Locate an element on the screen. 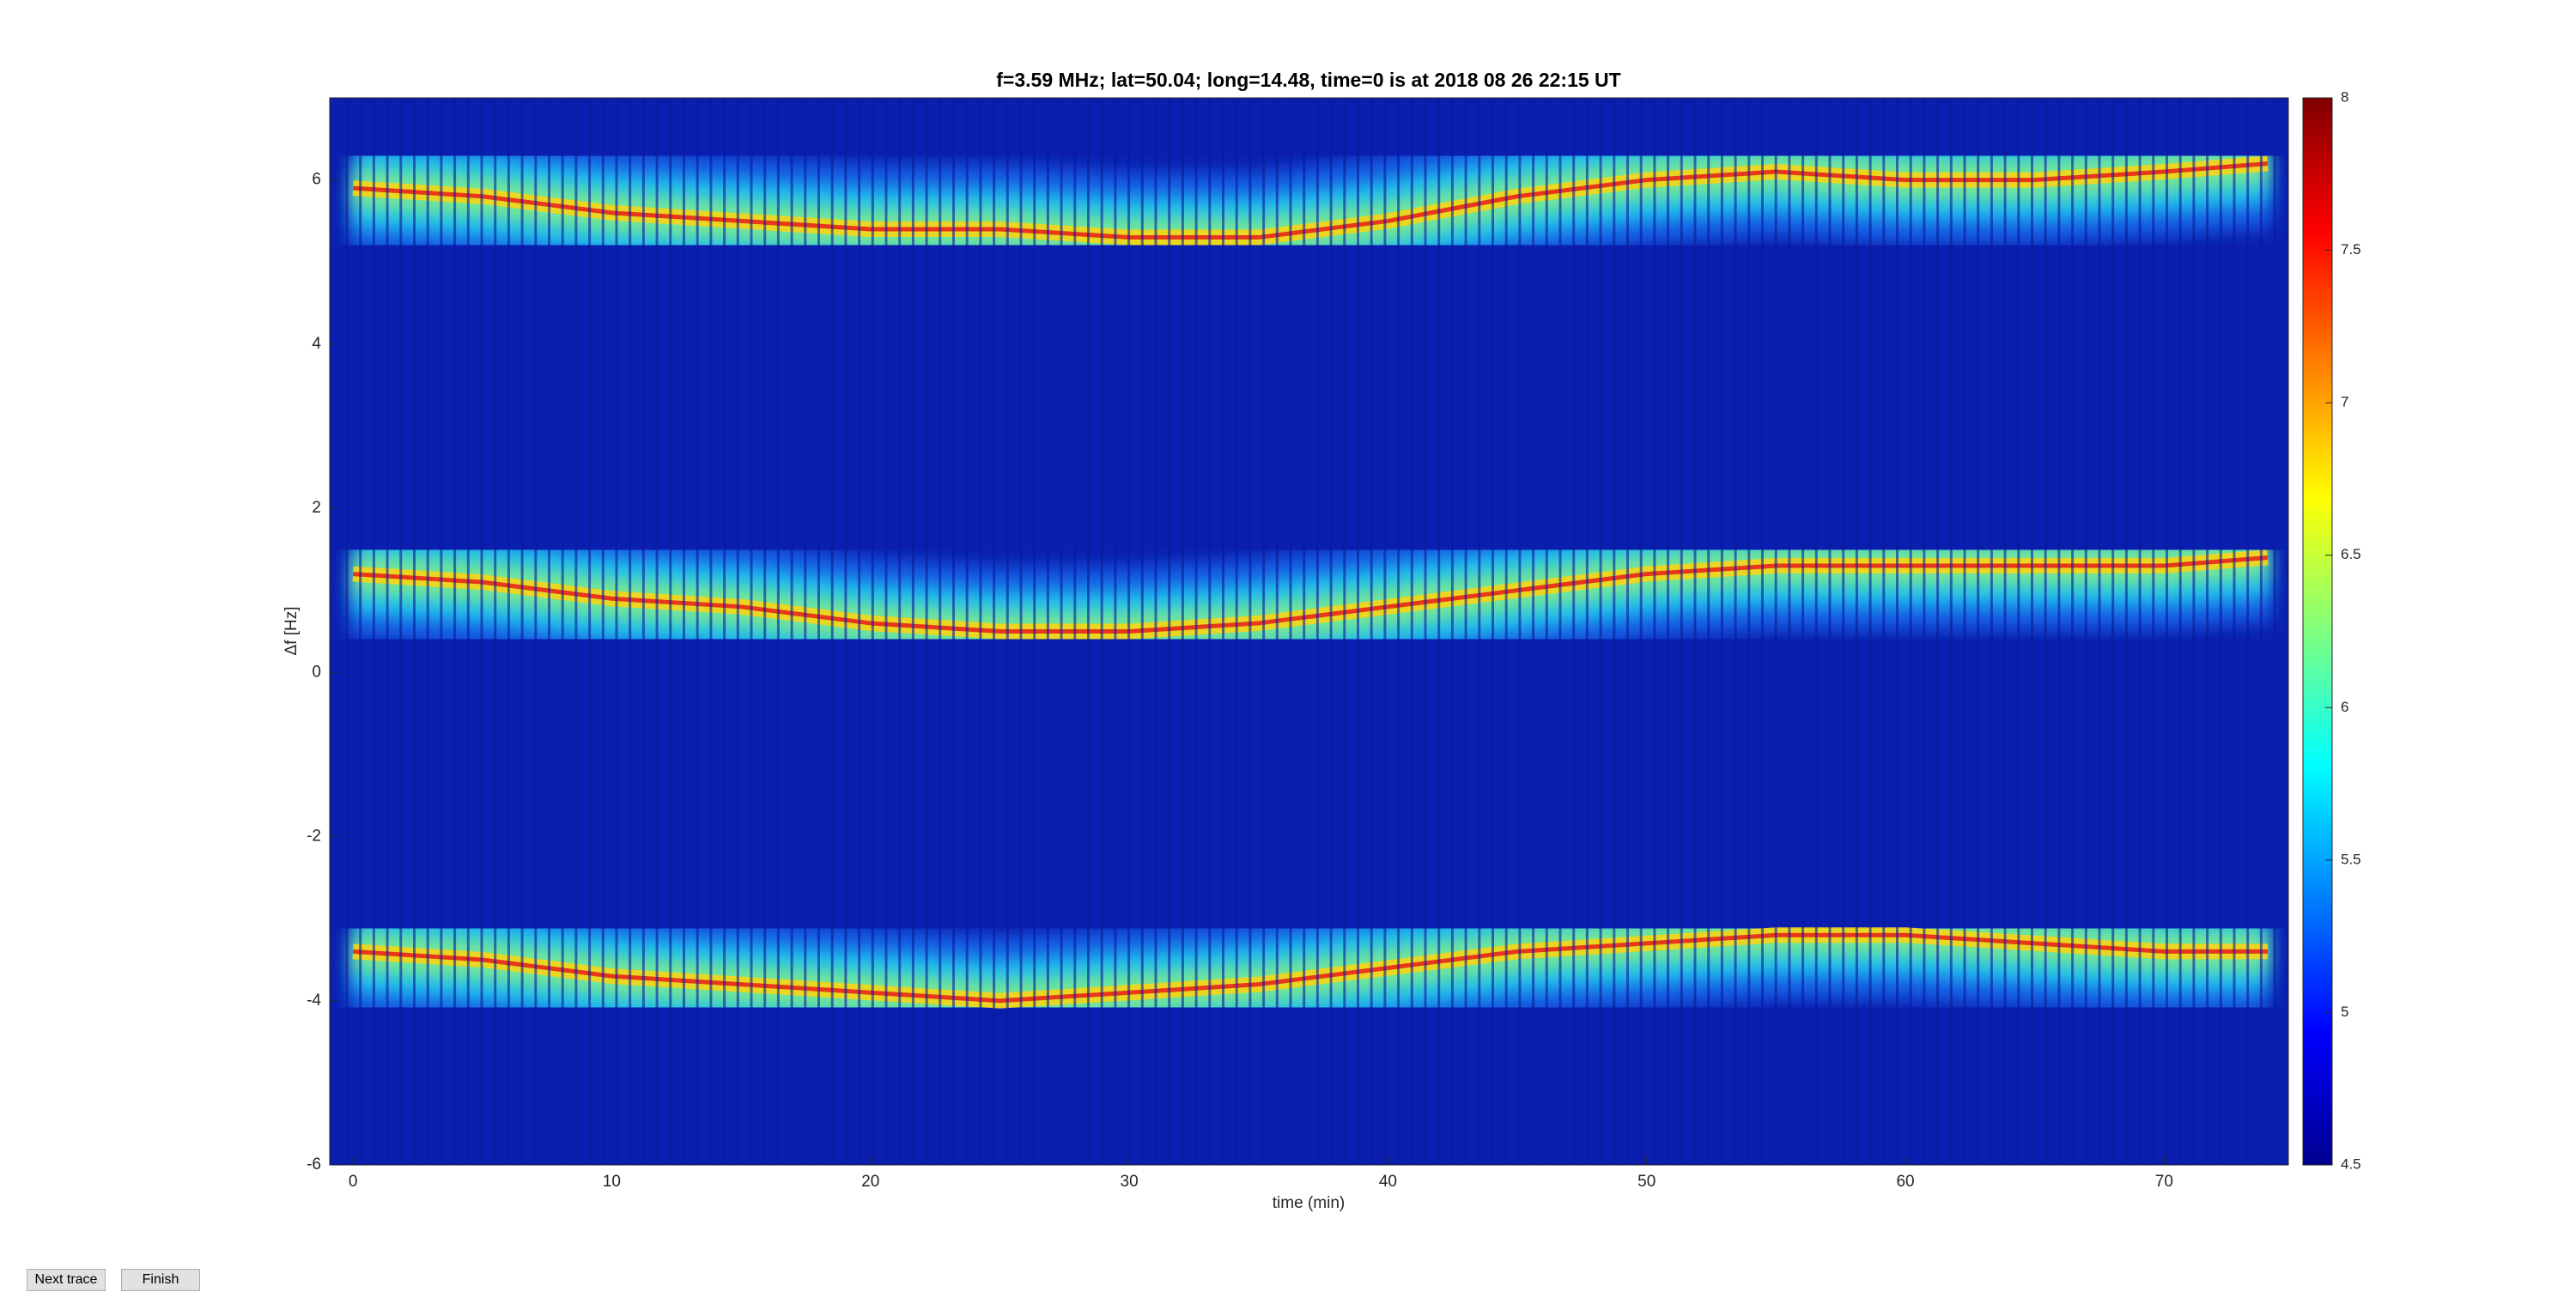  x-tick-label: 40 is located at coordinates (1388, 1182).